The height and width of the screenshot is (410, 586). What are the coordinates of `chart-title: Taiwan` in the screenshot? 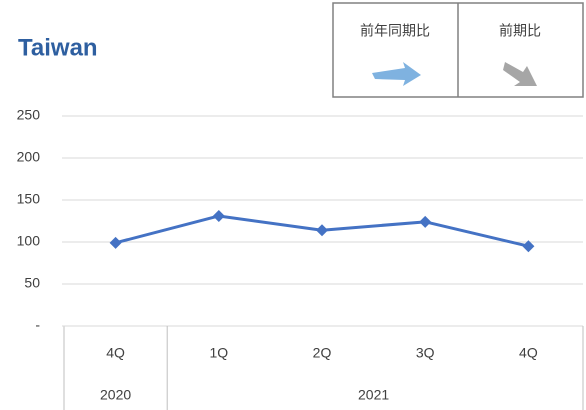 It's located at (58, 47).